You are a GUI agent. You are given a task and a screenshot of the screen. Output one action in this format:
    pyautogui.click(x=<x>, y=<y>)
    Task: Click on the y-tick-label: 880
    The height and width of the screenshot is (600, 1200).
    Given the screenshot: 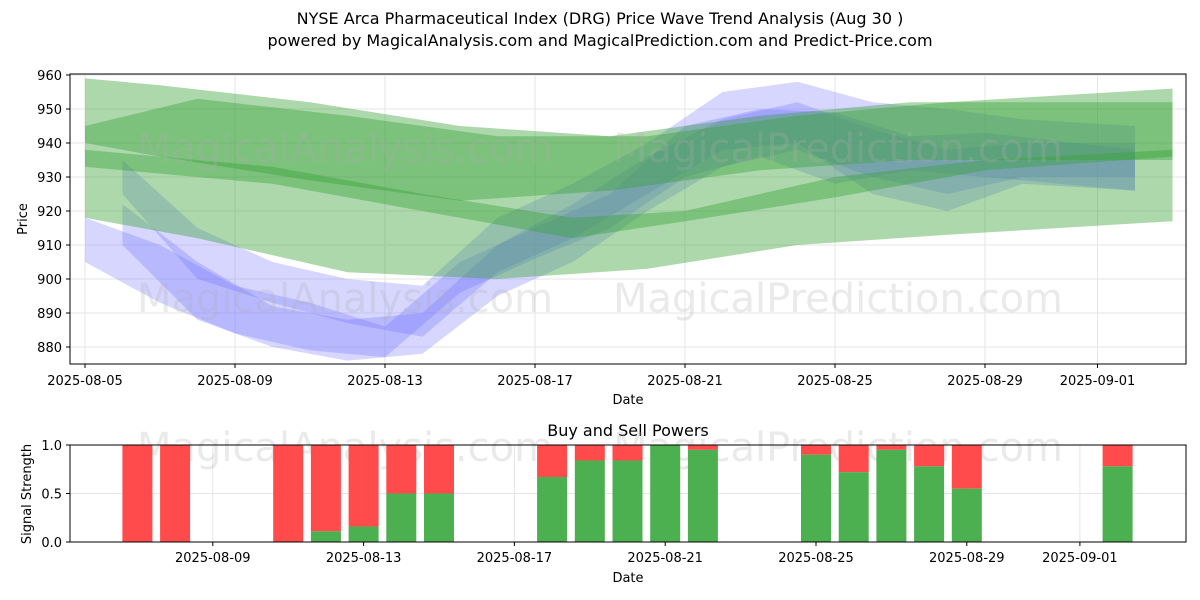 What is the action you would take?
    pyautogui.click(x=49, y=348)
    